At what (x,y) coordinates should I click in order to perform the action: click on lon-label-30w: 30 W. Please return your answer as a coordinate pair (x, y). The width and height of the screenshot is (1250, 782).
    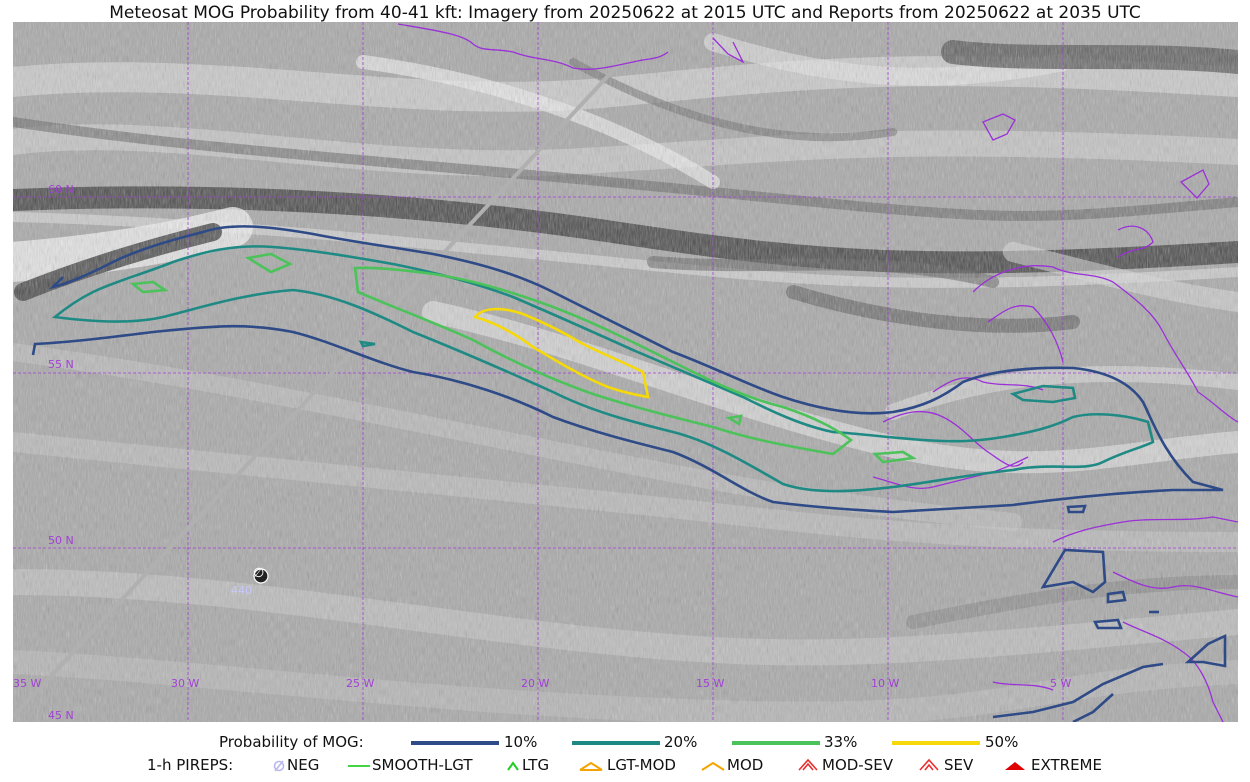
    Looking at the image, I should click on (185, 683).